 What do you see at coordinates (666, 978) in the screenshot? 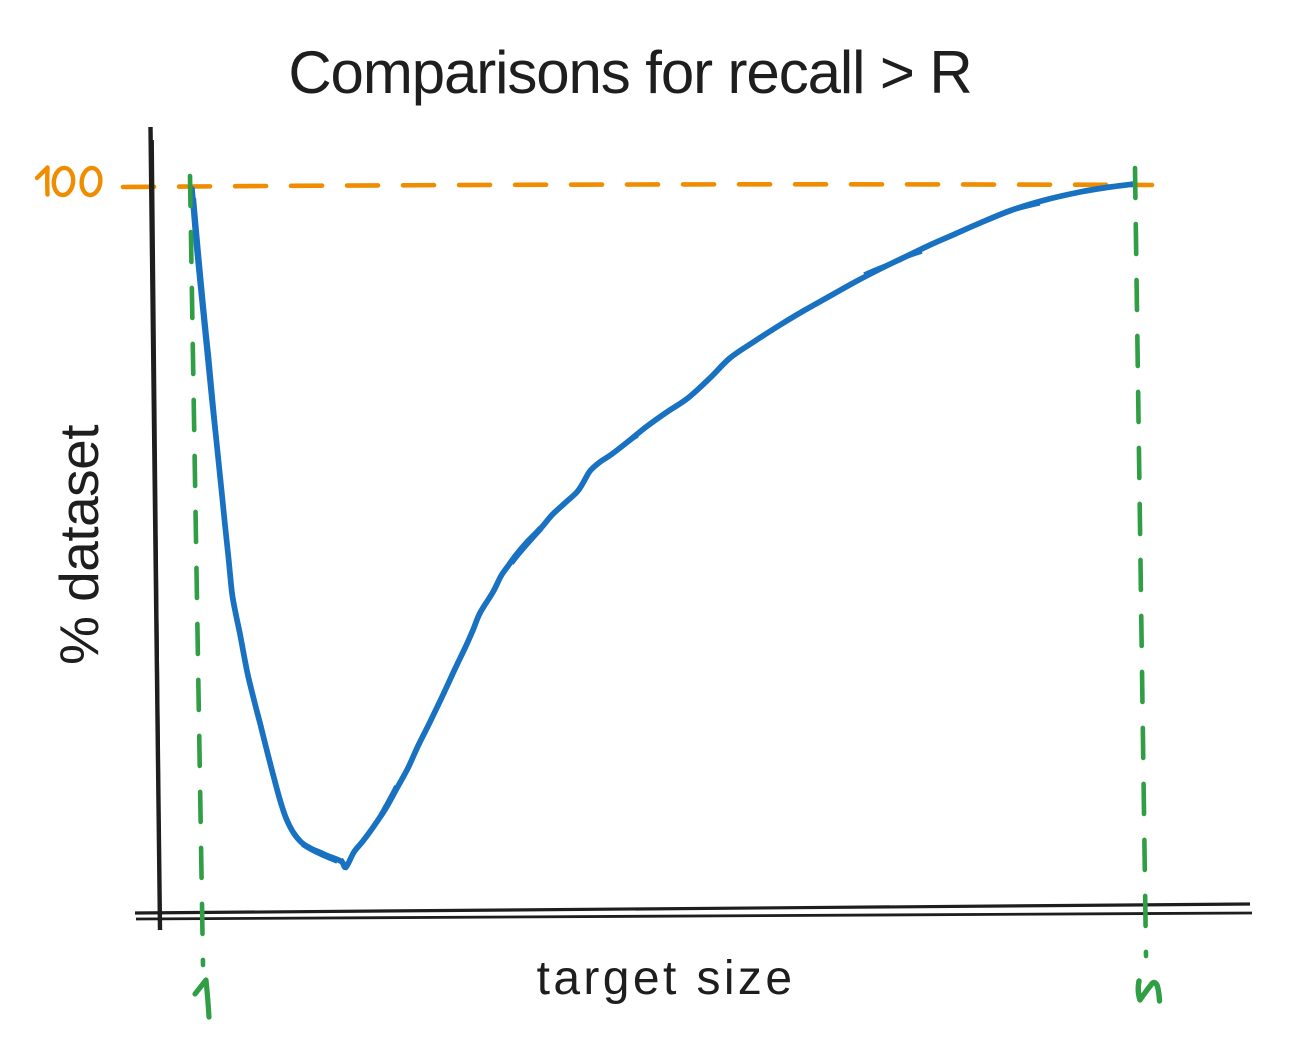
I see `svg-text: target size` at bounding box center [666, 978].